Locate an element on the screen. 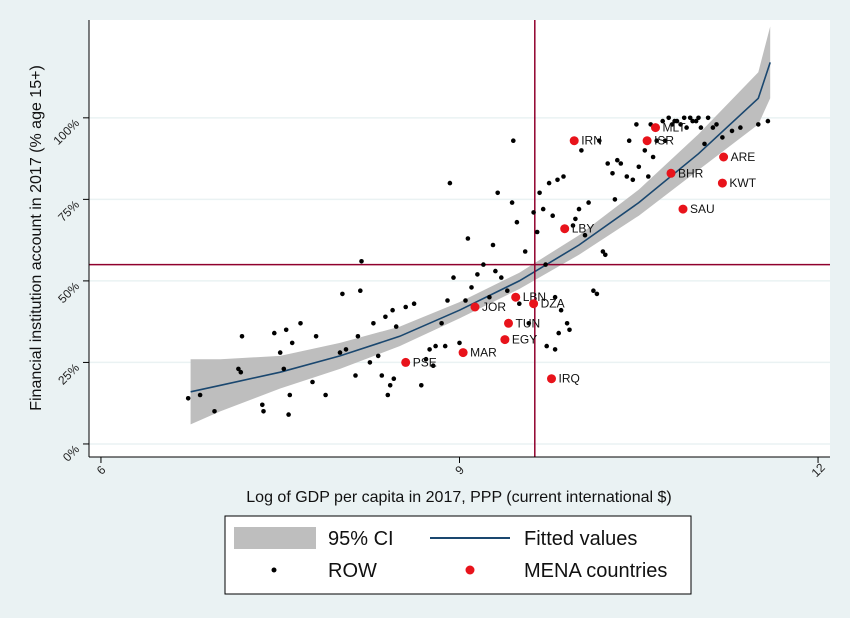  x-ticks: 6 9 12 is located at coordinates (461, 468).